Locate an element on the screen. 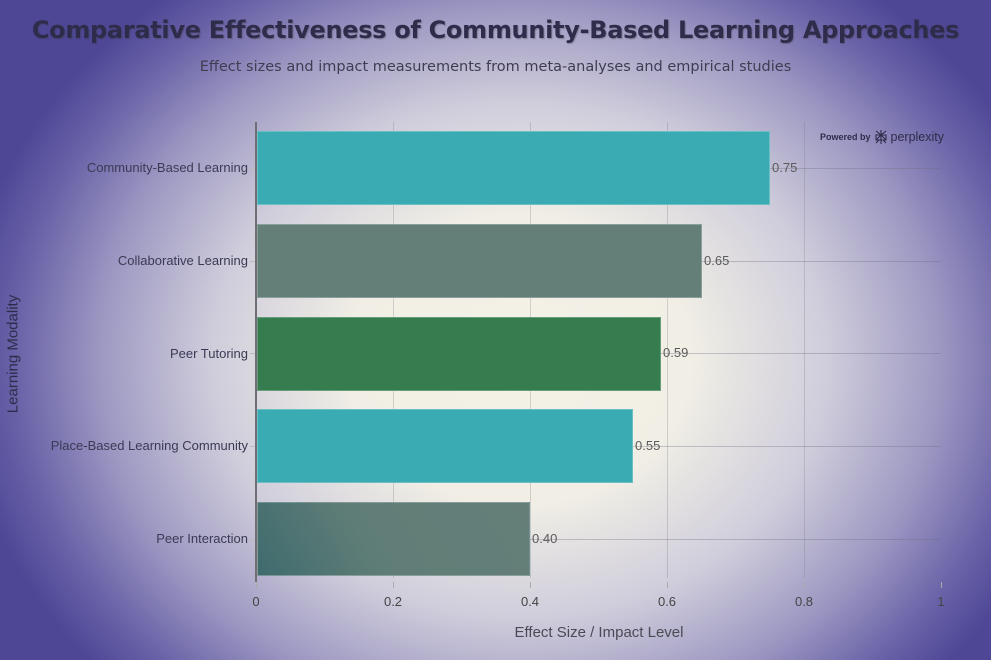 The height and width of the screenshot is (660, 991). y-axis-title: Learning Modality is located at coordinates (13, 354).